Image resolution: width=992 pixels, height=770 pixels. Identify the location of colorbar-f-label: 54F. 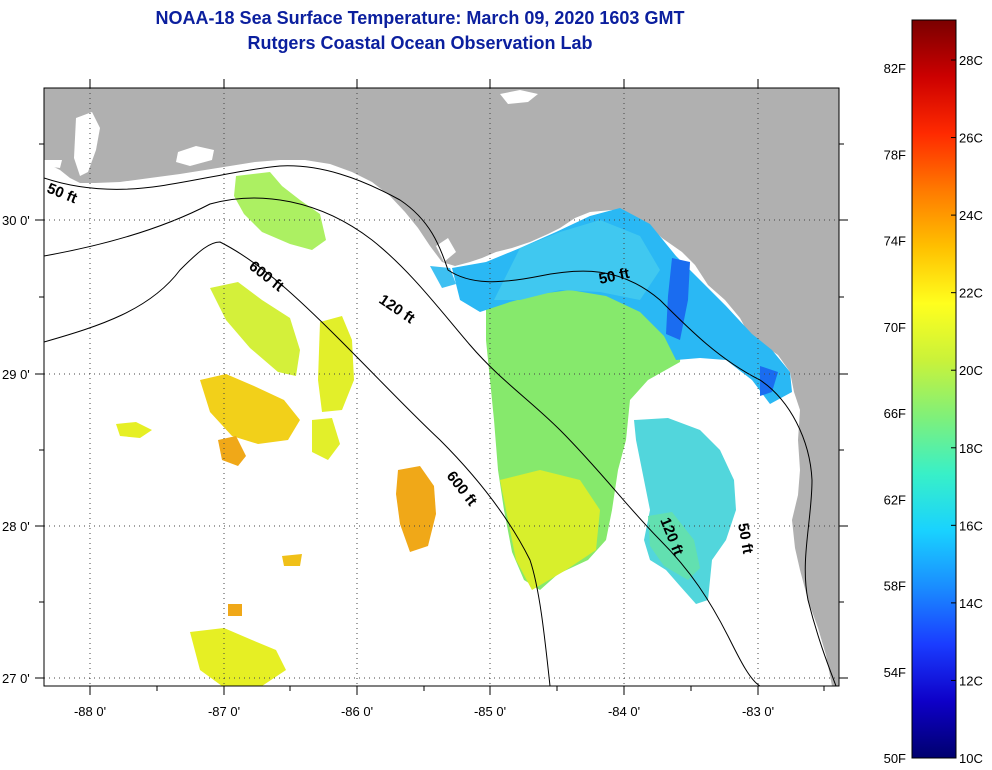
(895, 672).